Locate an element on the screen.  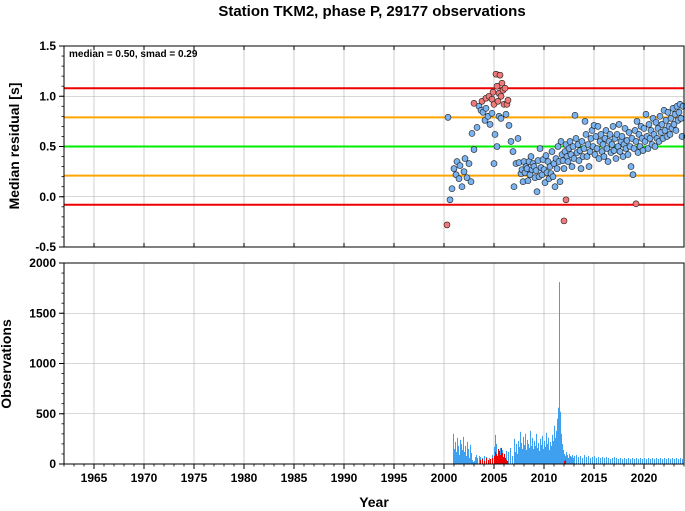
observations-bars is located at coordinates (568, 373).